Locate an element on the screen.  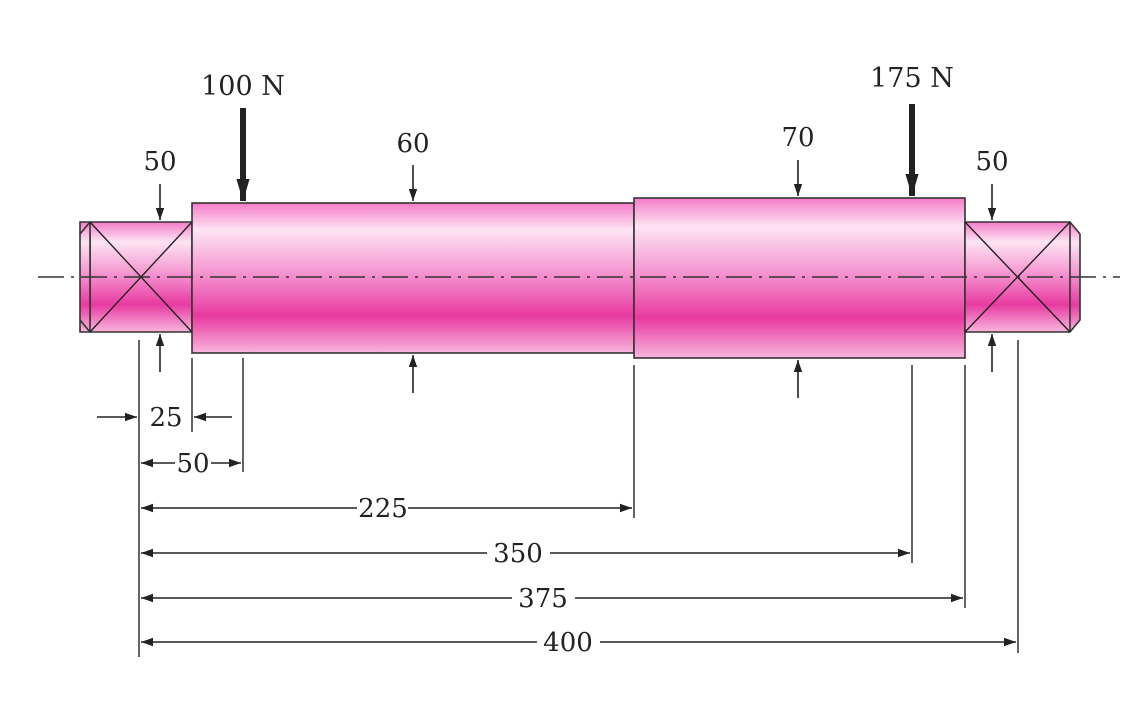
dimension-25: 25 is located at coordinates (164, 418).